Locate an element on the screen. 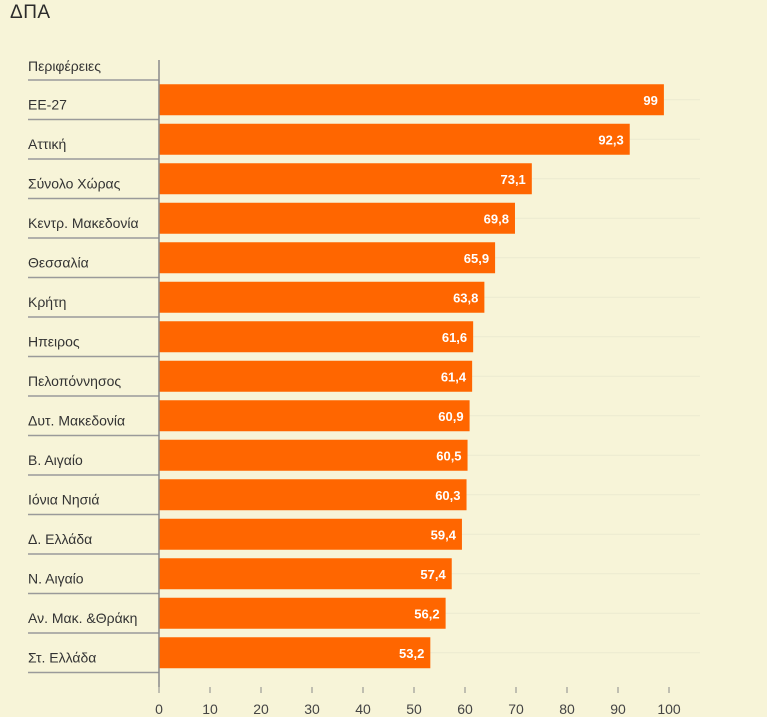 The image size is (767, 717). category-label: Ηπειρος is located at coordinates (54, 342).